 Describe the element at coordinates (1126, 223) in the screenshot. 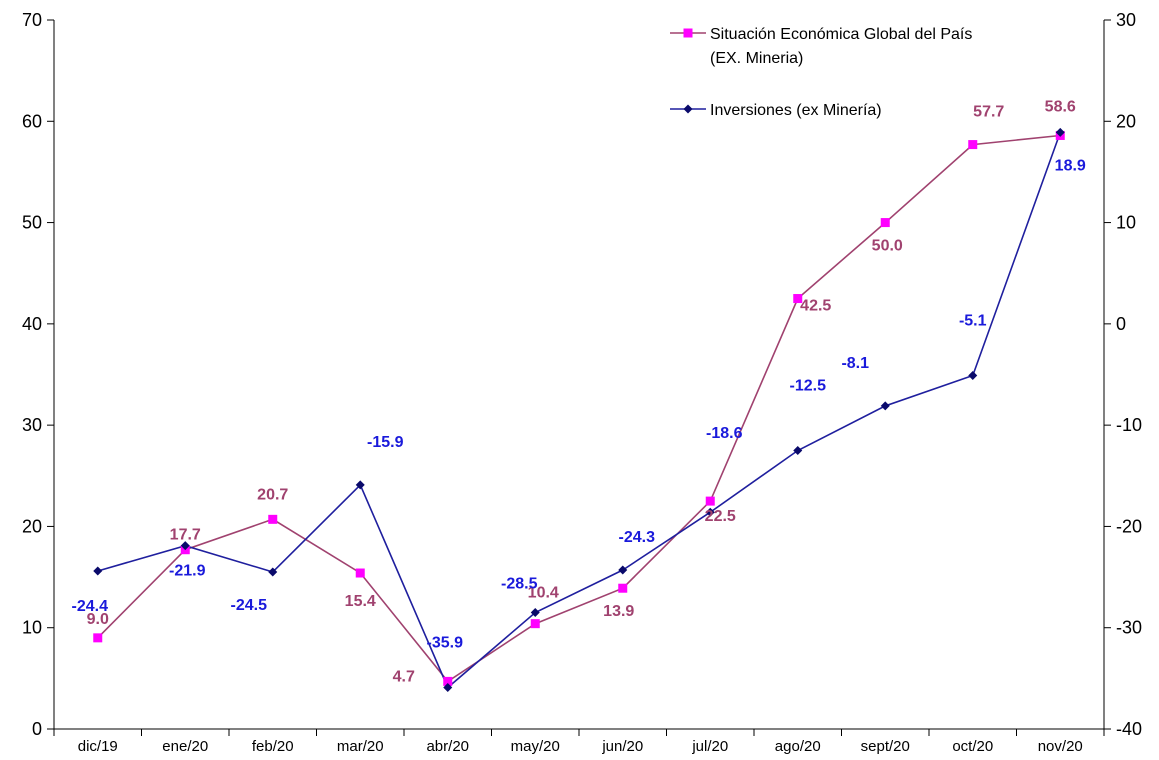

I see `right-axis-tick-label: 10` at that location.